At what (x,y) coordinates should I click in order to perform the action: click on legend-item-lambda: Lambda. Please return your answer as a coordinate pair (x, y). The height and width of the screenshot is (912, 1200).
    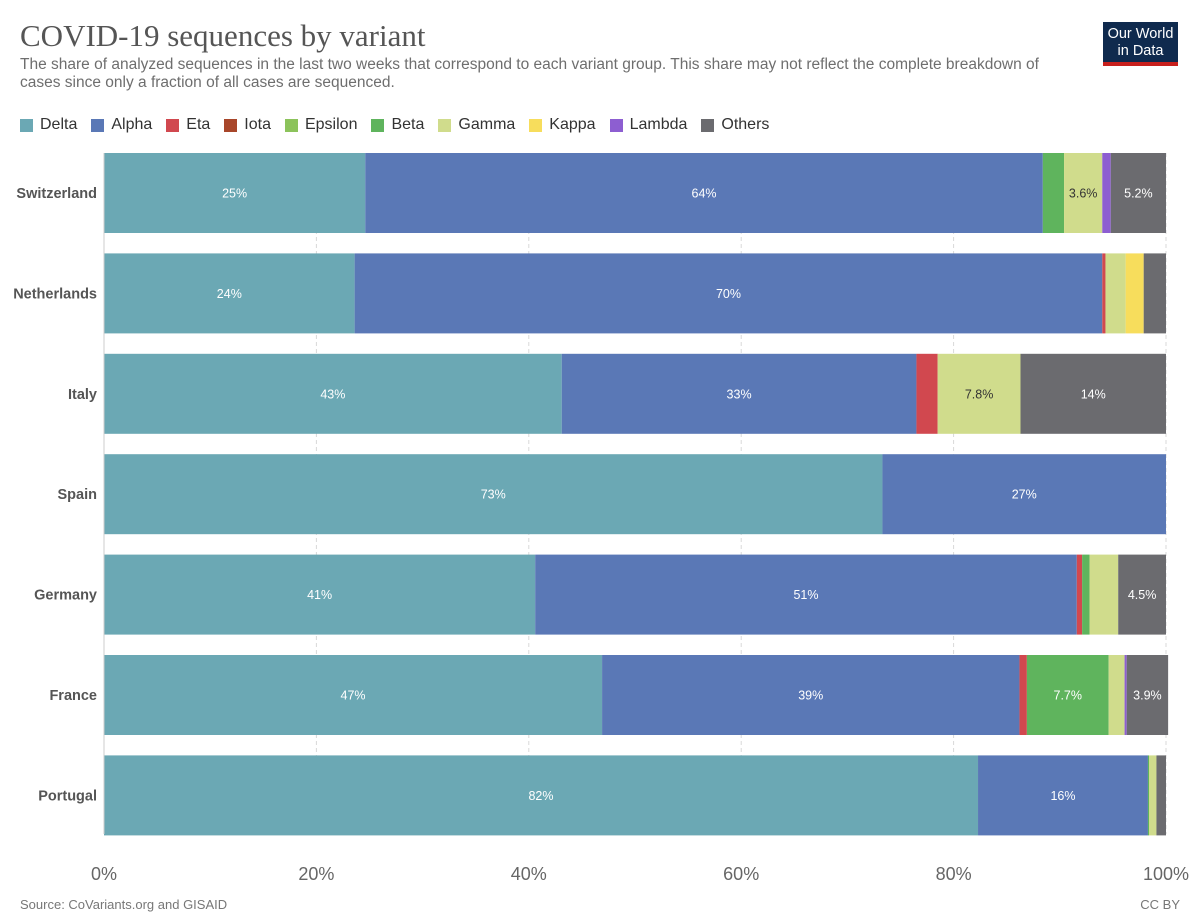
    Looking at the image, I should click on (648, 125).